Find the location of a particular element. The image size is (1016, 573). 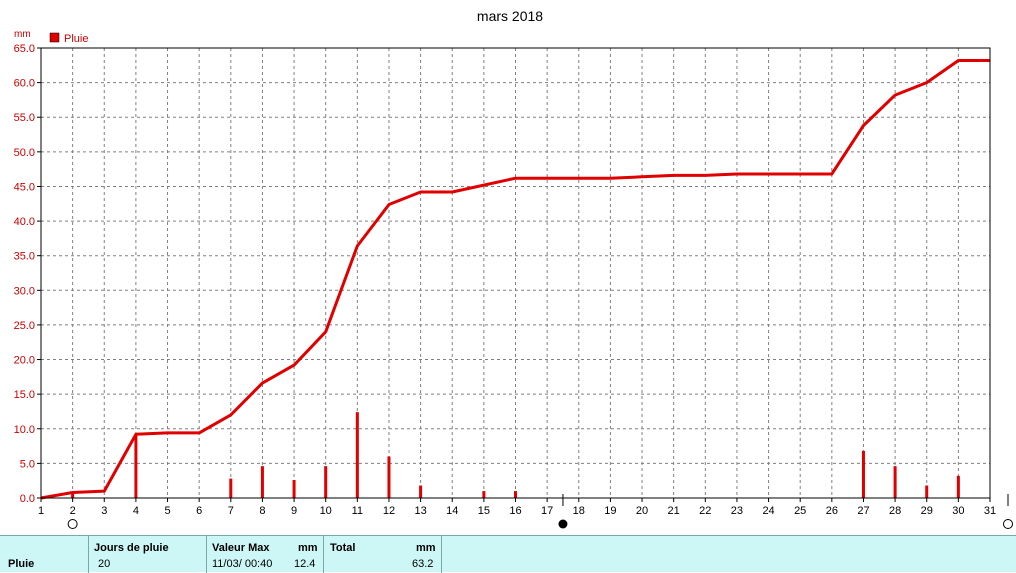

chart-title: mars 2018 is located at coordinates (510, 16).